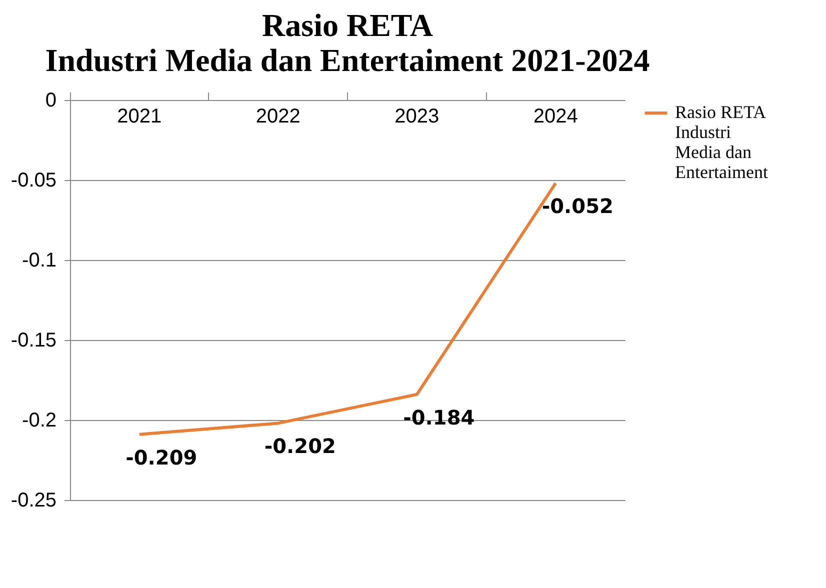  Describe the element at coordinates (162, 457) in the screenshot. I see `data-label: -0.209` at that location.